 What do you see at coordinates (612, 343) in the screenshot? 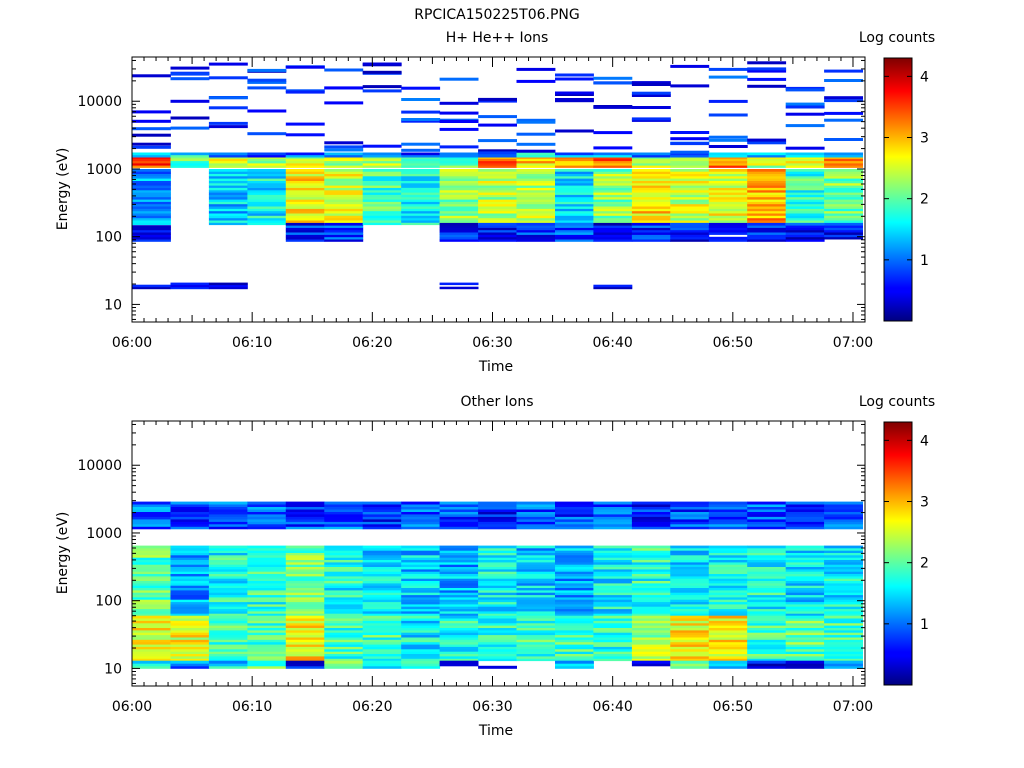
I see `x-tick-label: 06:40` at bounding box center [612, 343].